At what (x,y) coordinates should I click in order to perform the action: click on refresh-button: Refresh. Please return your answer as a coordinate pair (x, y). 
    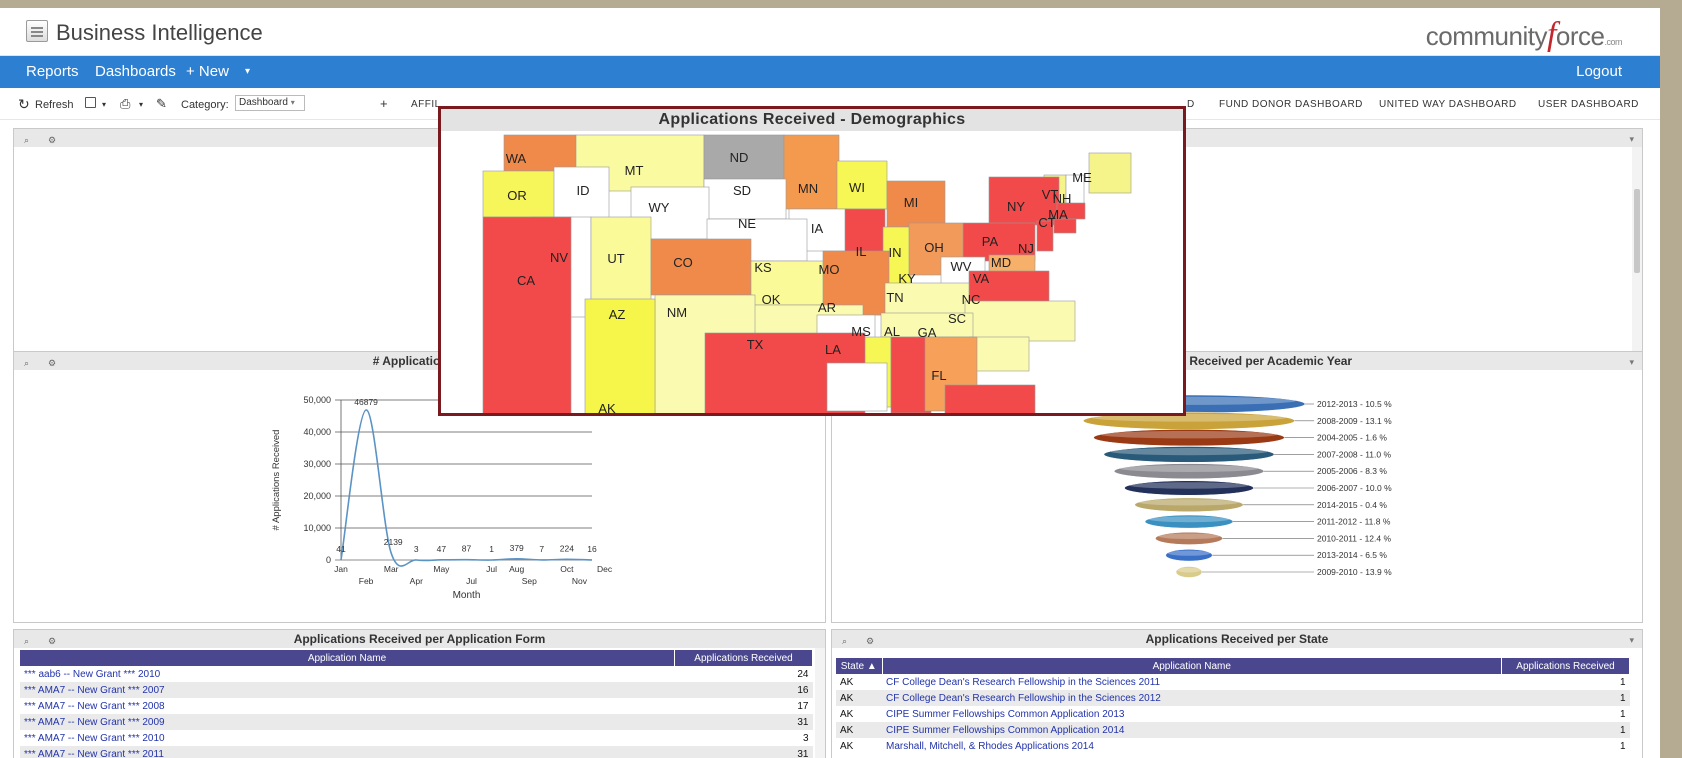
    Looking at the image, I should click on (54, 105).